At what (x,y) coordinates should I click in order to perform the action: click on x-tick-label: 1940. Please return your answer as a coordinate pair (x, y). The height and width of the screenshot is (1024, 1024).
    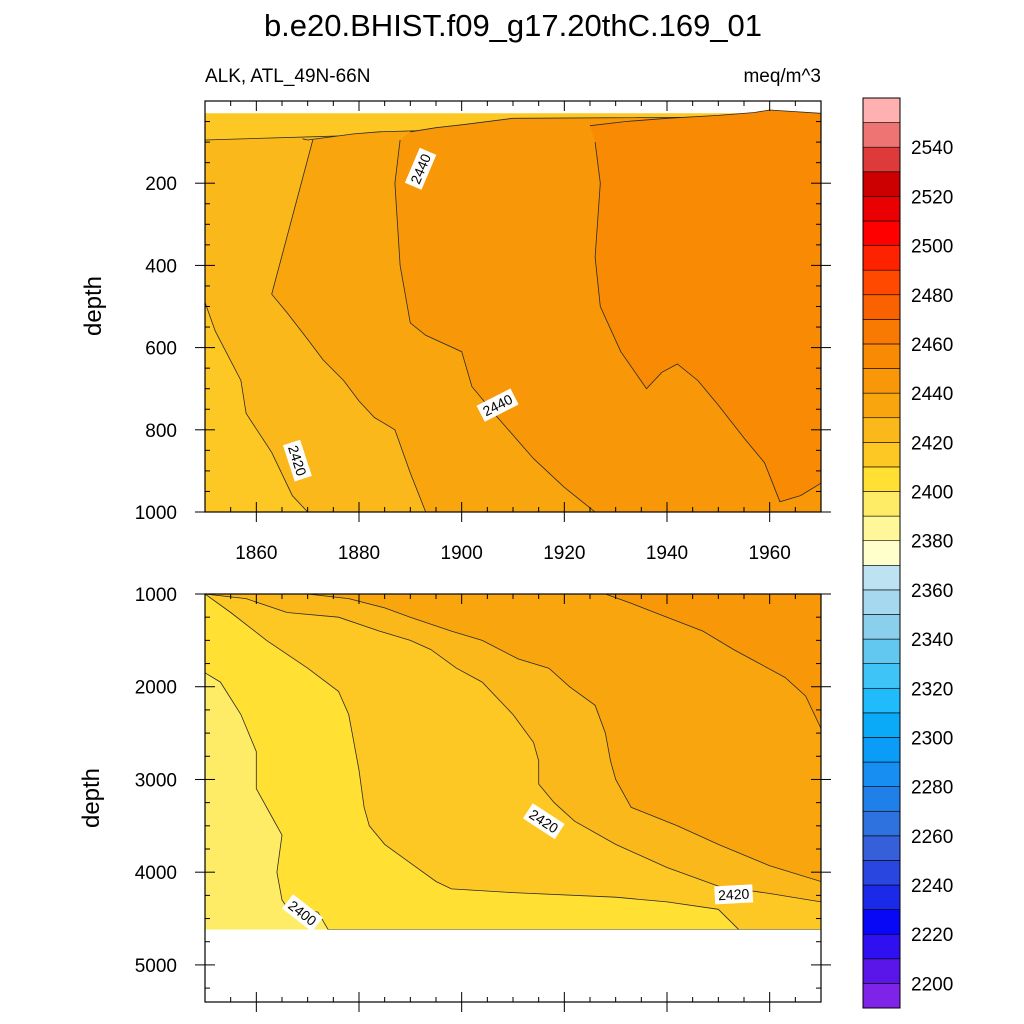
    Looking at the image, I should click on (667, 553).